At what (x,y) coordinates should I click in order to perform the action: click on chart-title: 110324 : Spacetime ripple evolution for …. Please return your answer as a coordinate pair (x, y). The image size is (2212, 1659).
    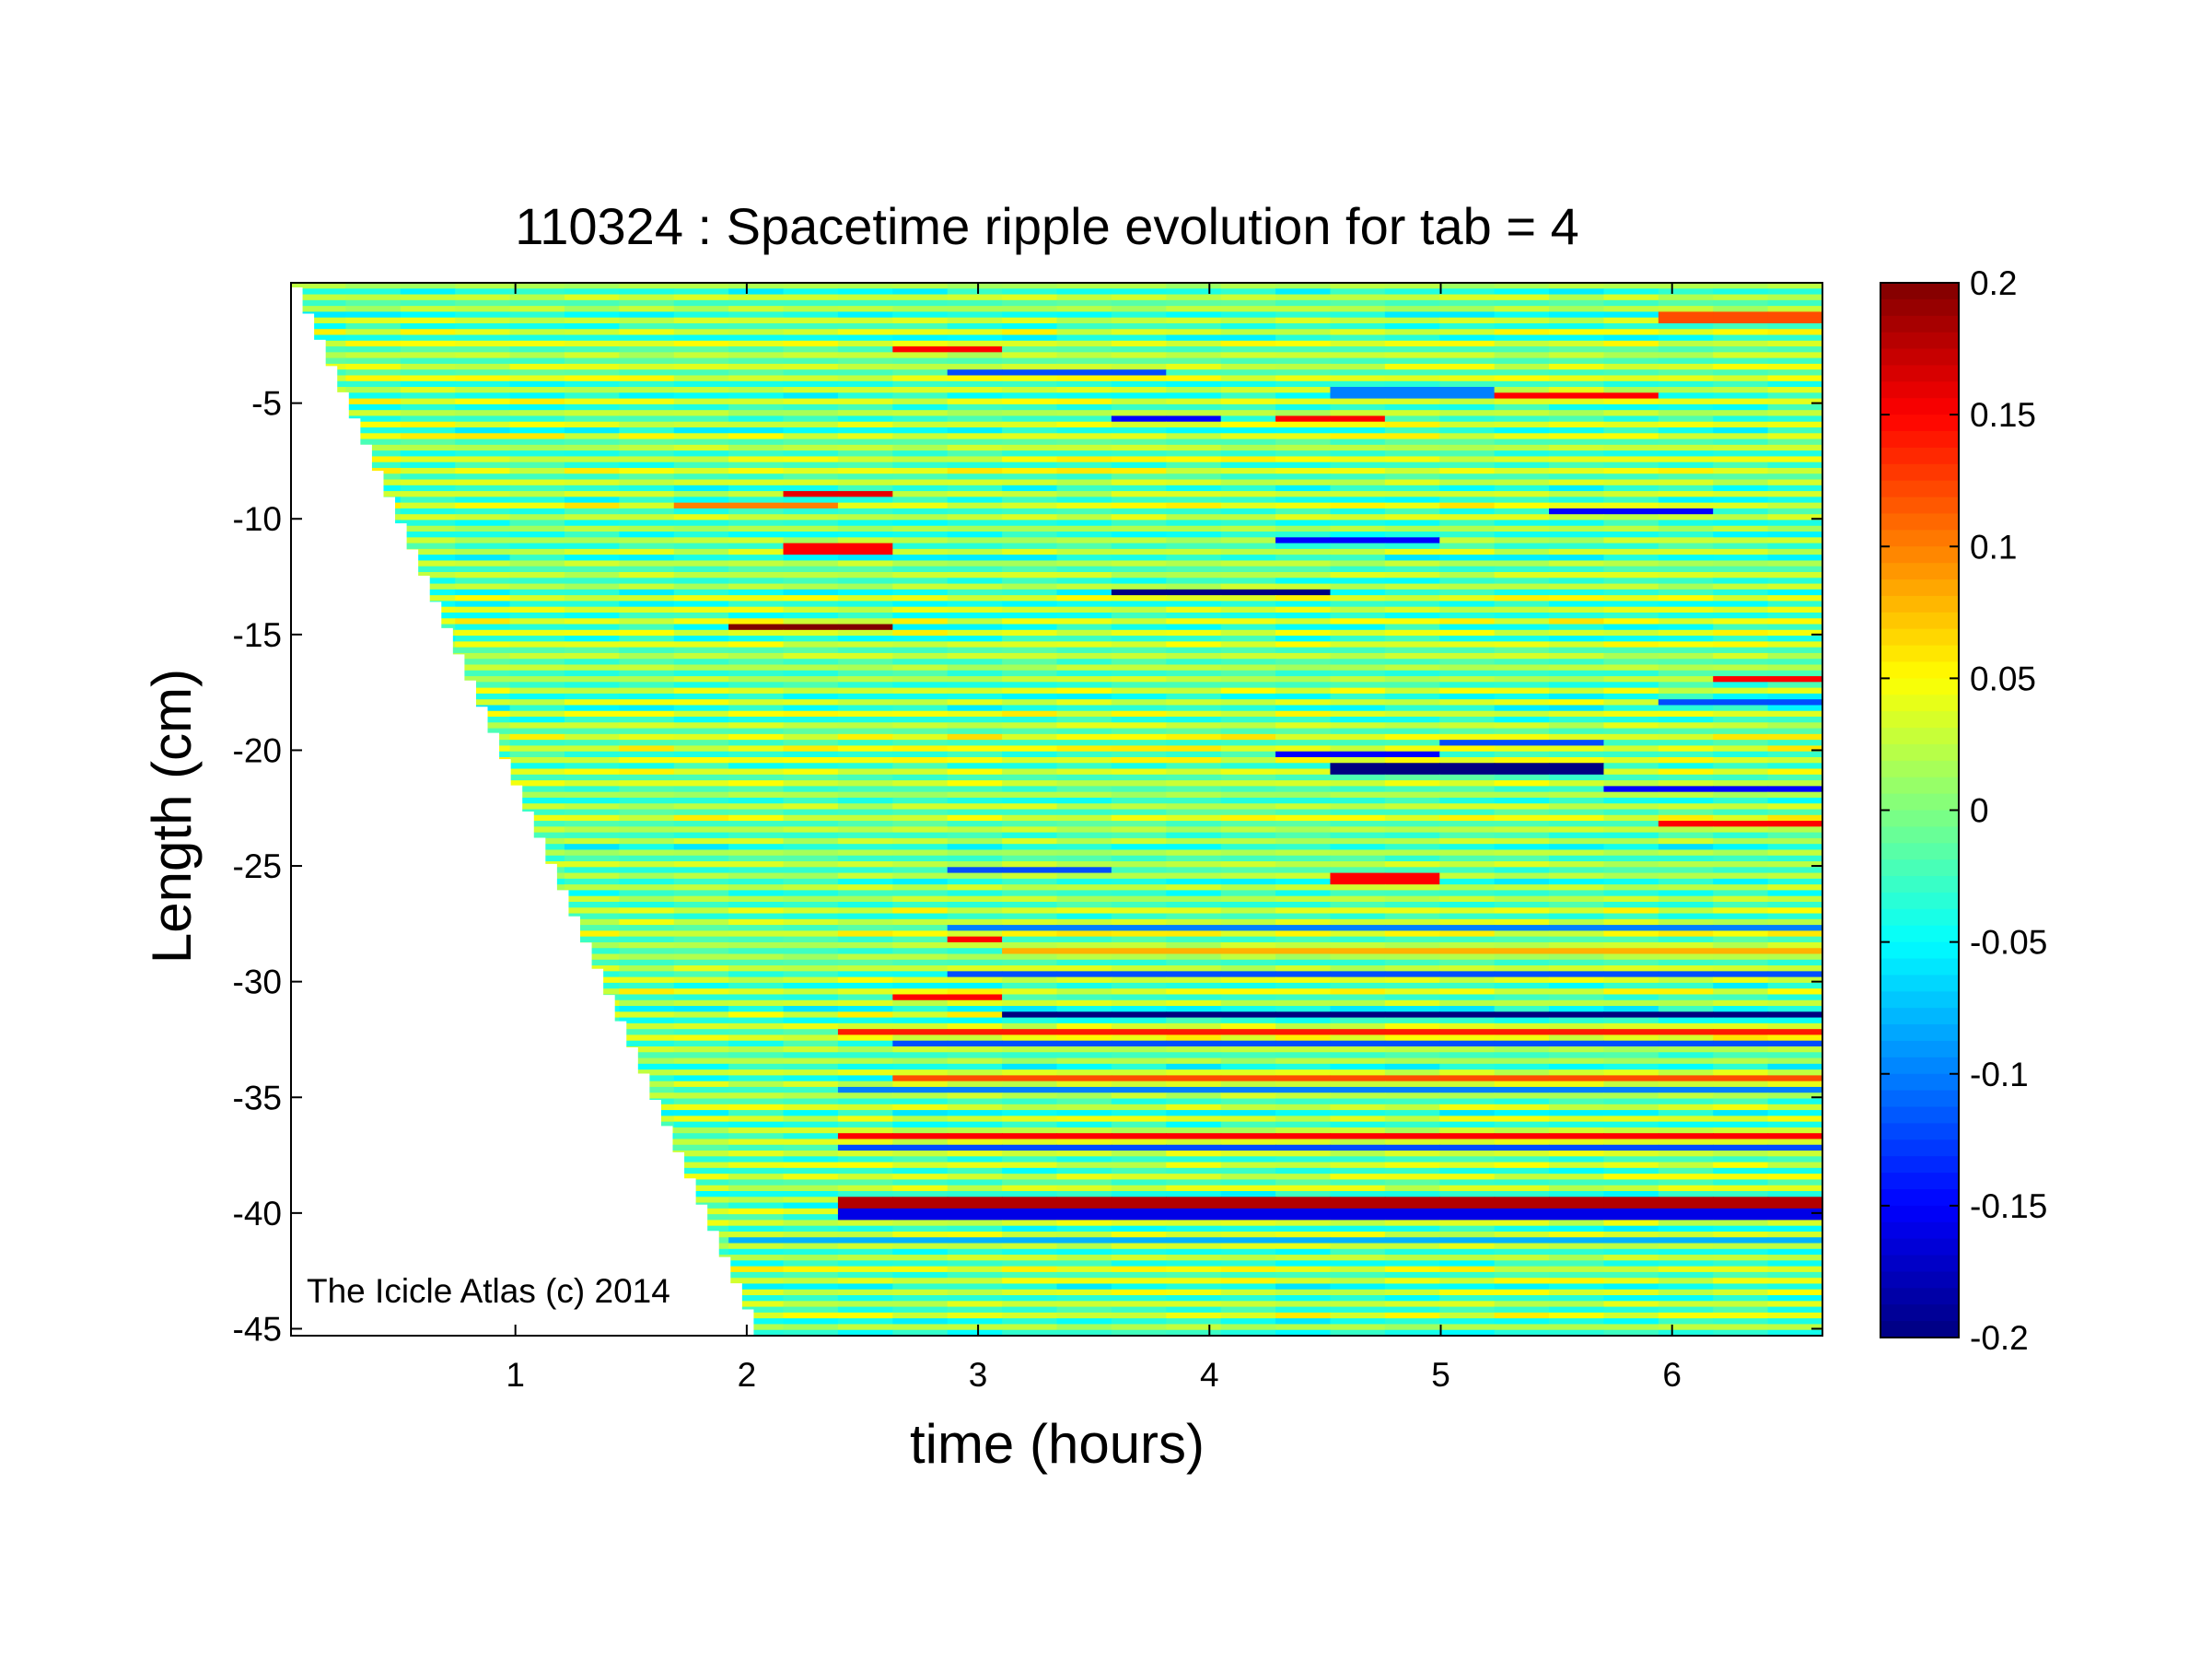
    Looking at the image, I should click on (1047, 226).